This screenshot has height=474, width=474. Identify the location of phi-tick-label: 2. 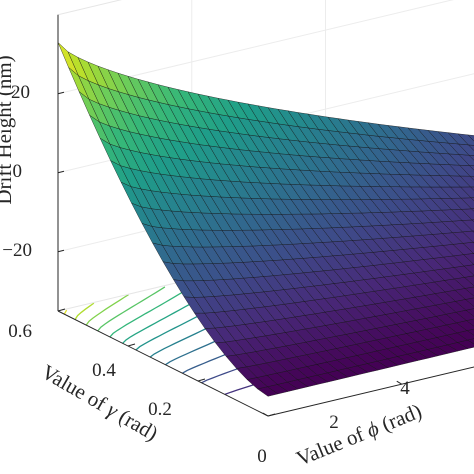
(334, 422).